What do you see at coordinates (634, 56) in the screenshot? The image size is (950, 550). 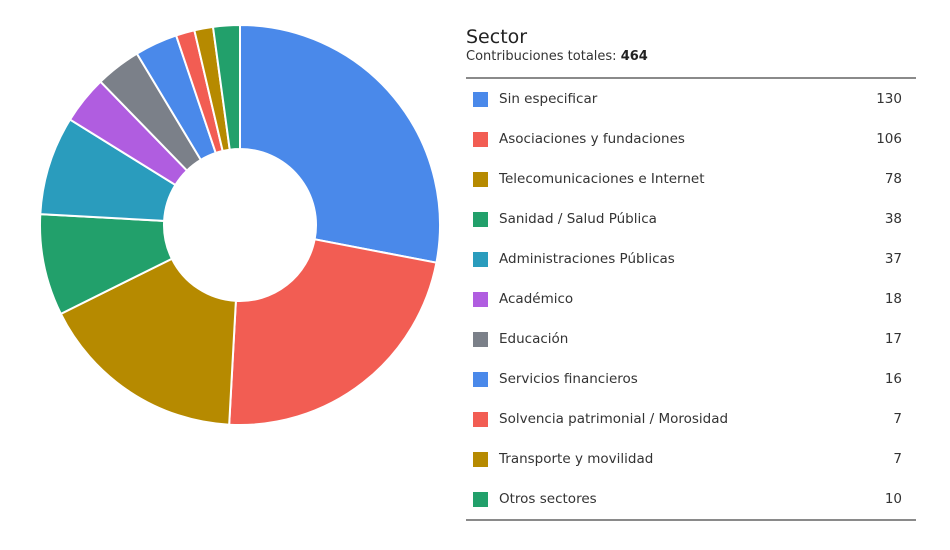 I see `total-value: 464` at bounding box center [634, 56].